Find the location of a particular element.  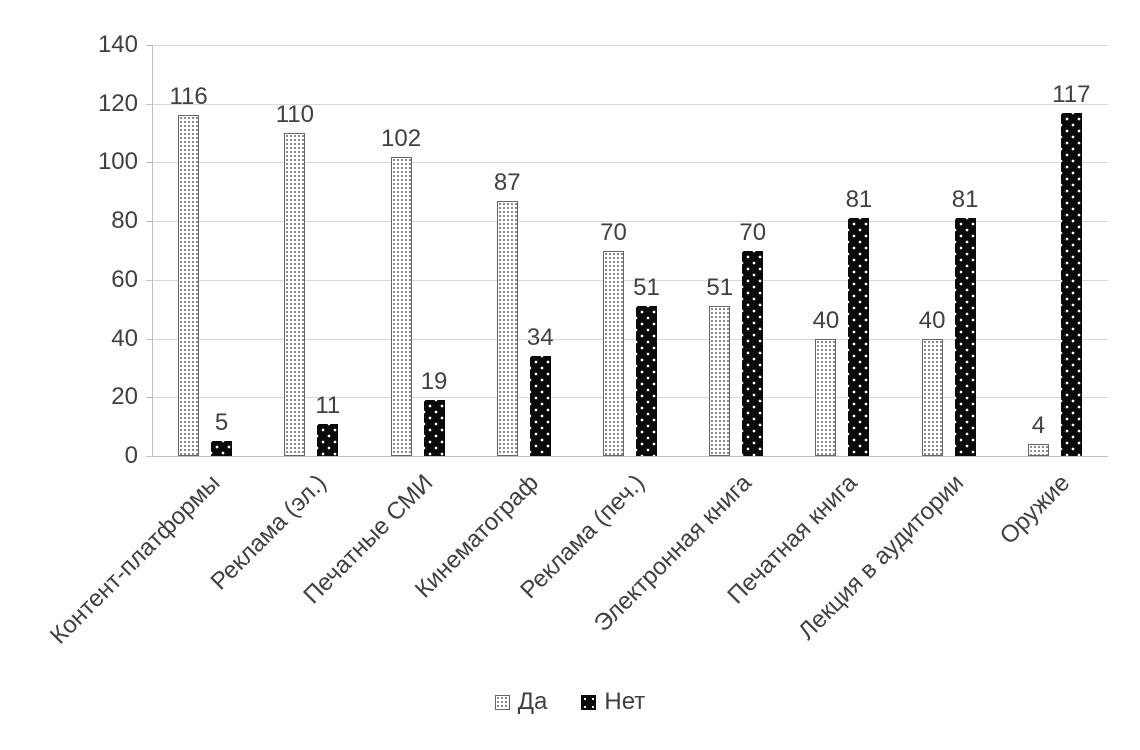

legend-label-net: Нет is located at coordinates (625, 701).